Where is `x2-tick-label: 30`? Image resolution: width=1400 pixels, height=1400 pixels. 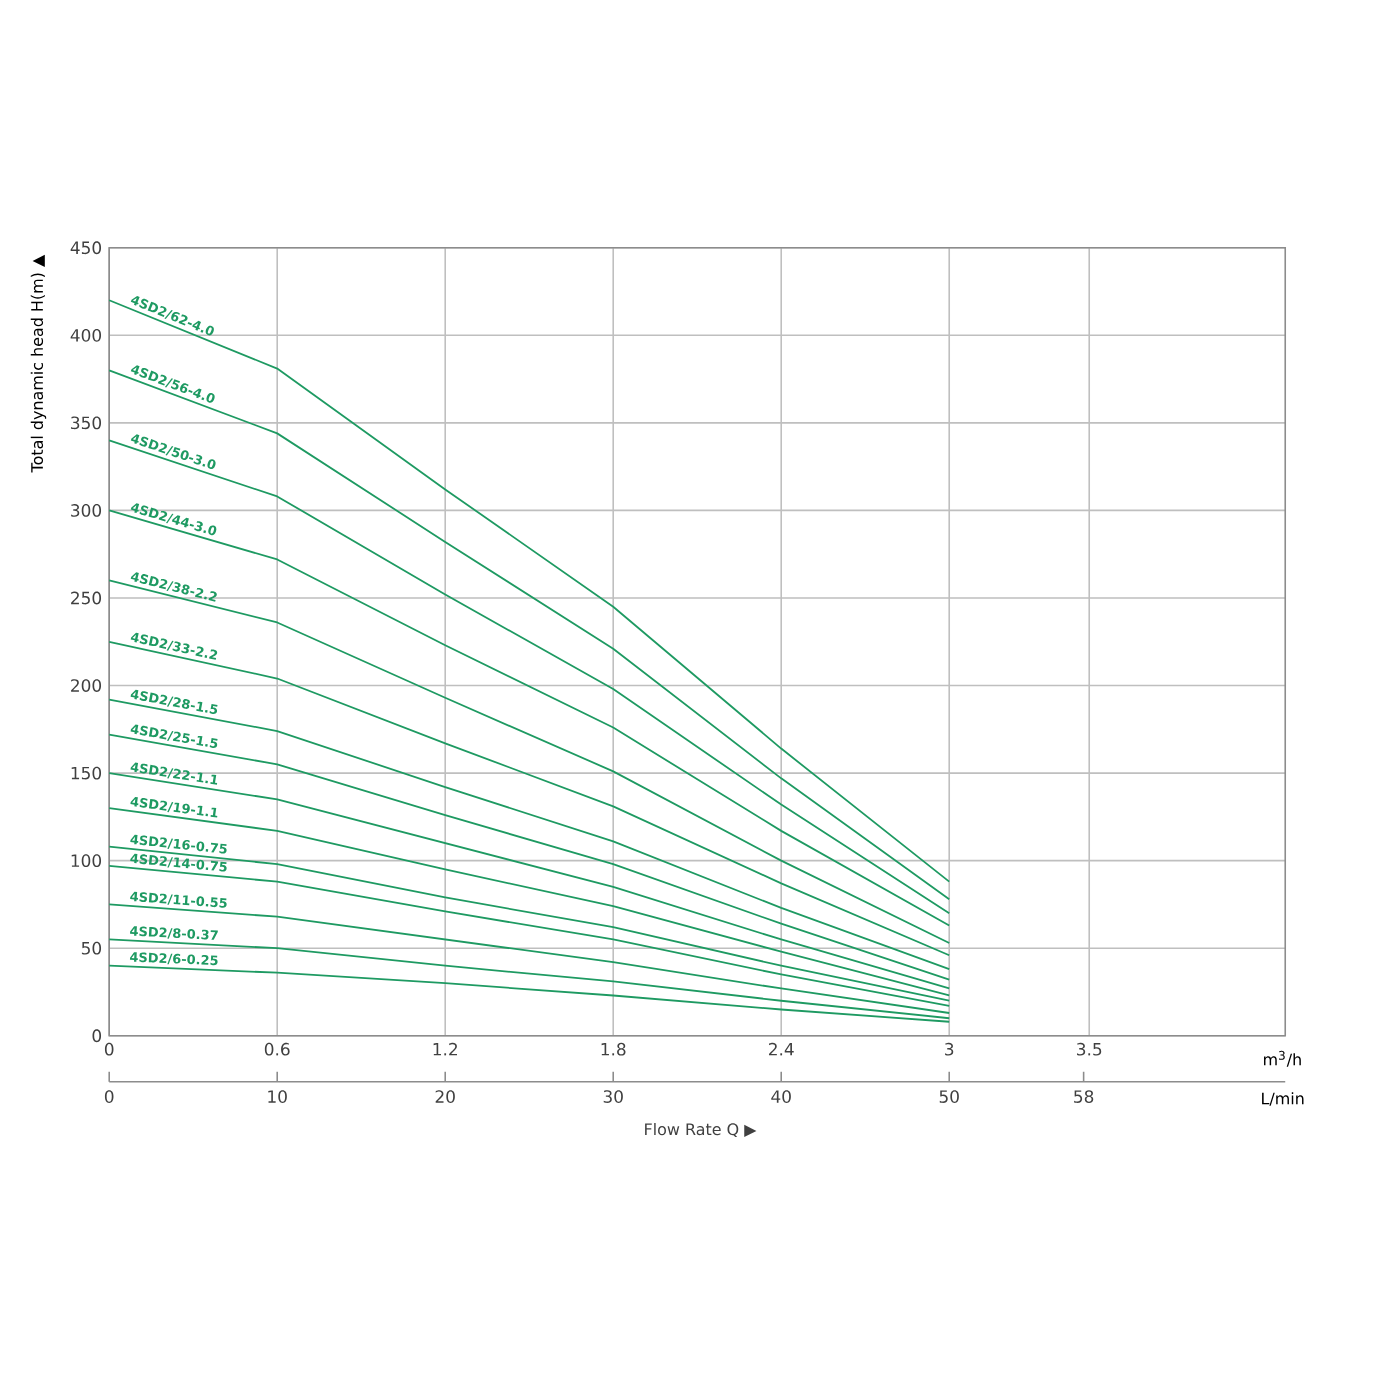 x2-tick-label: 30 is located at coordinates (613, 1096).